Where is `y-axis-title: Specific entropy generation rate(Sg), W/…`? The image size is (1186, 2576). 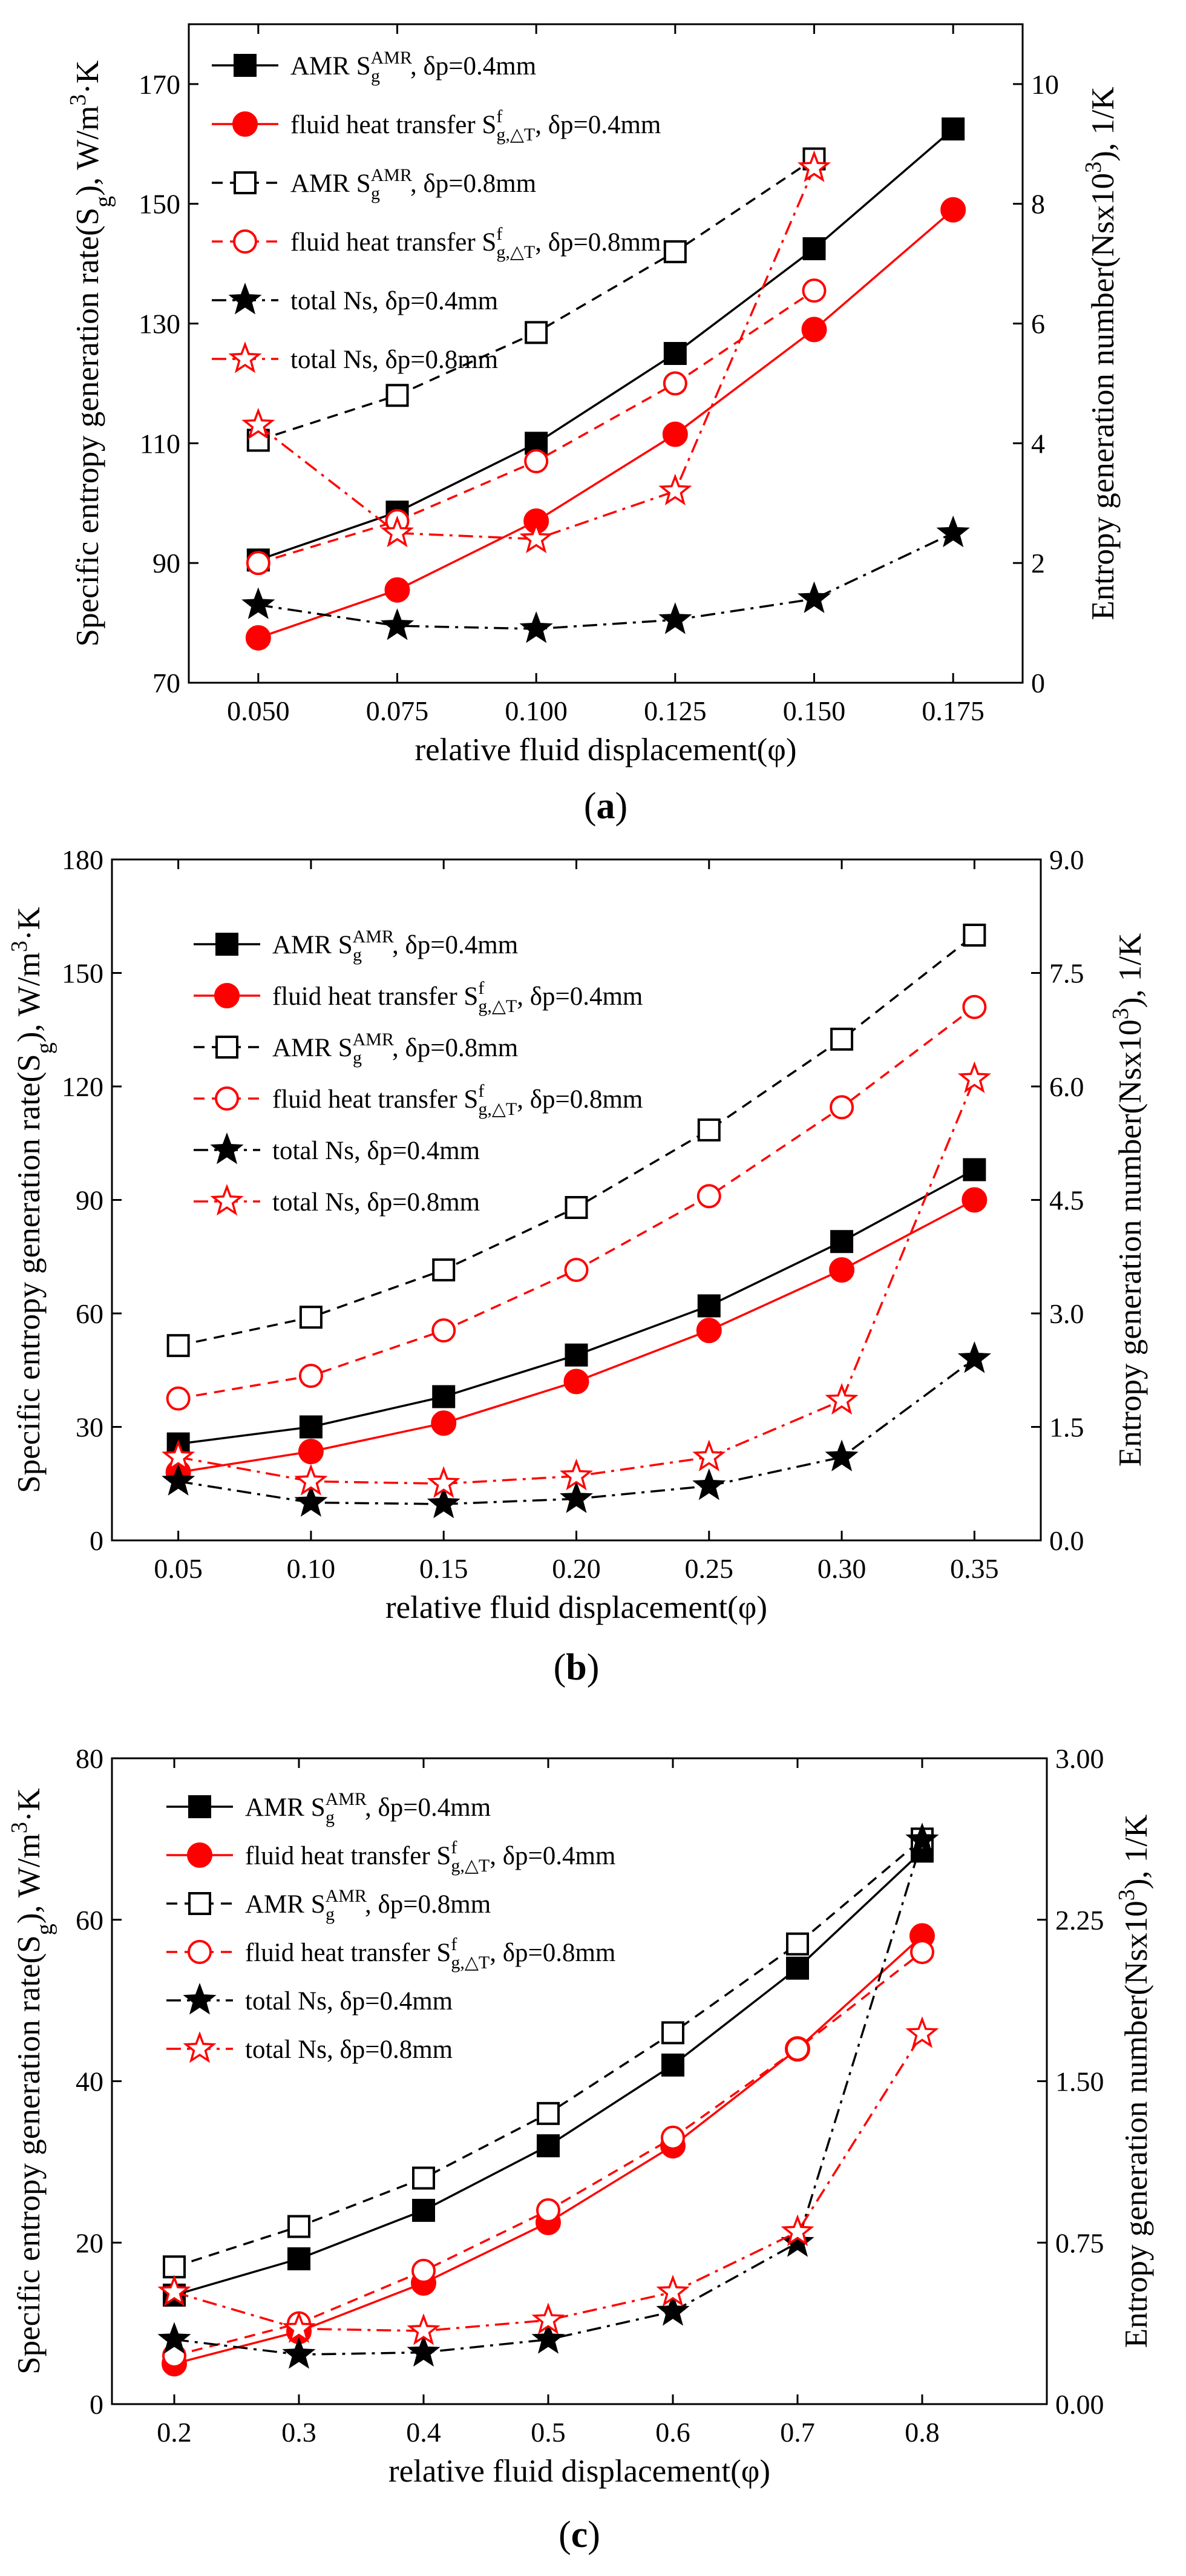 y-axis-title: Specific entropy generation rate(Sg), W/… is located at coordinates (32, 2081).